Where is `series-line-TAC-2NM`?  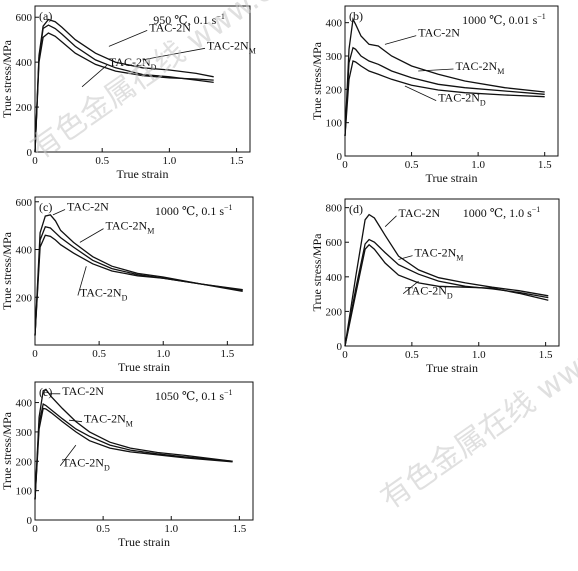
series-line-TAC-2NM is located at coordinates (139, 281).